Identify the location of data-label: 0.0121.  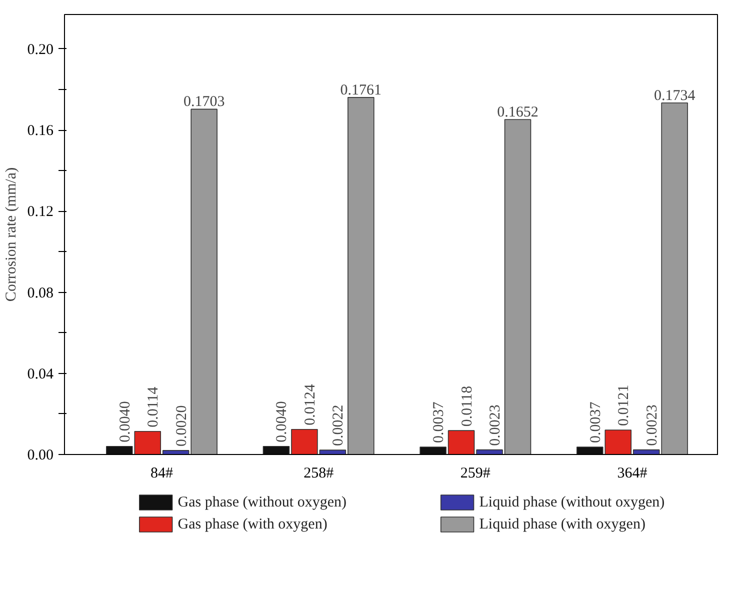
(624, 405).